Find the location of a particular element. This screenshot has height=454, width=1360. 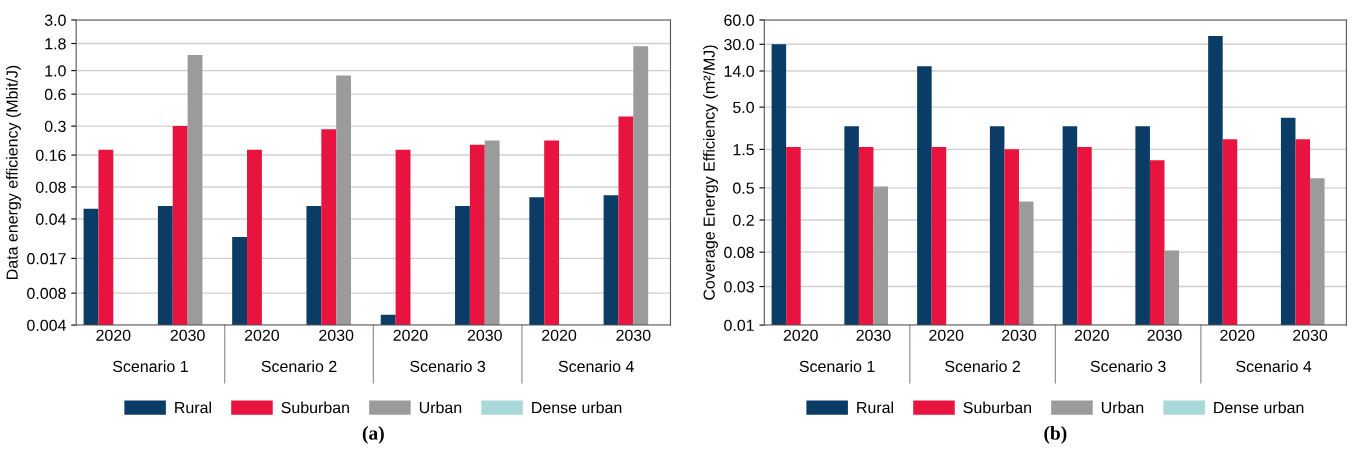

y-tick-label: 0.017 is located at coordinates (46, 259).